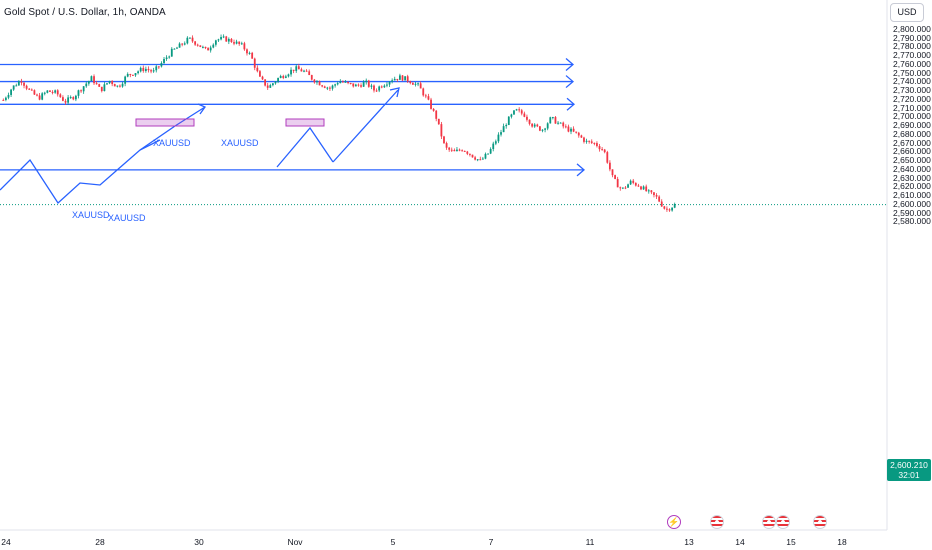 The image size is (932, 550). What do you see at coordinates (907, 12) in the screenshot?
I see `currency-button: USD` at bounding box center [907, 12].